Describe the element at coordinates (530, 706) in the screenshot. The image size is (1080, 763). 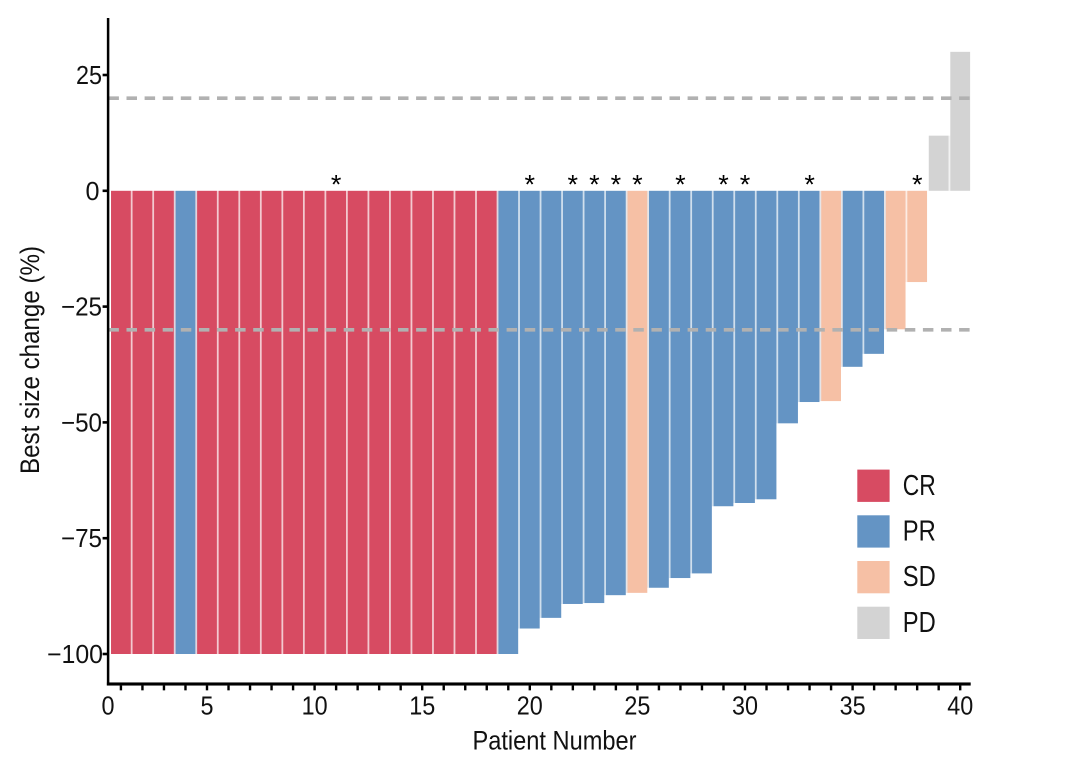
I see `svg-text: 20` at that location.